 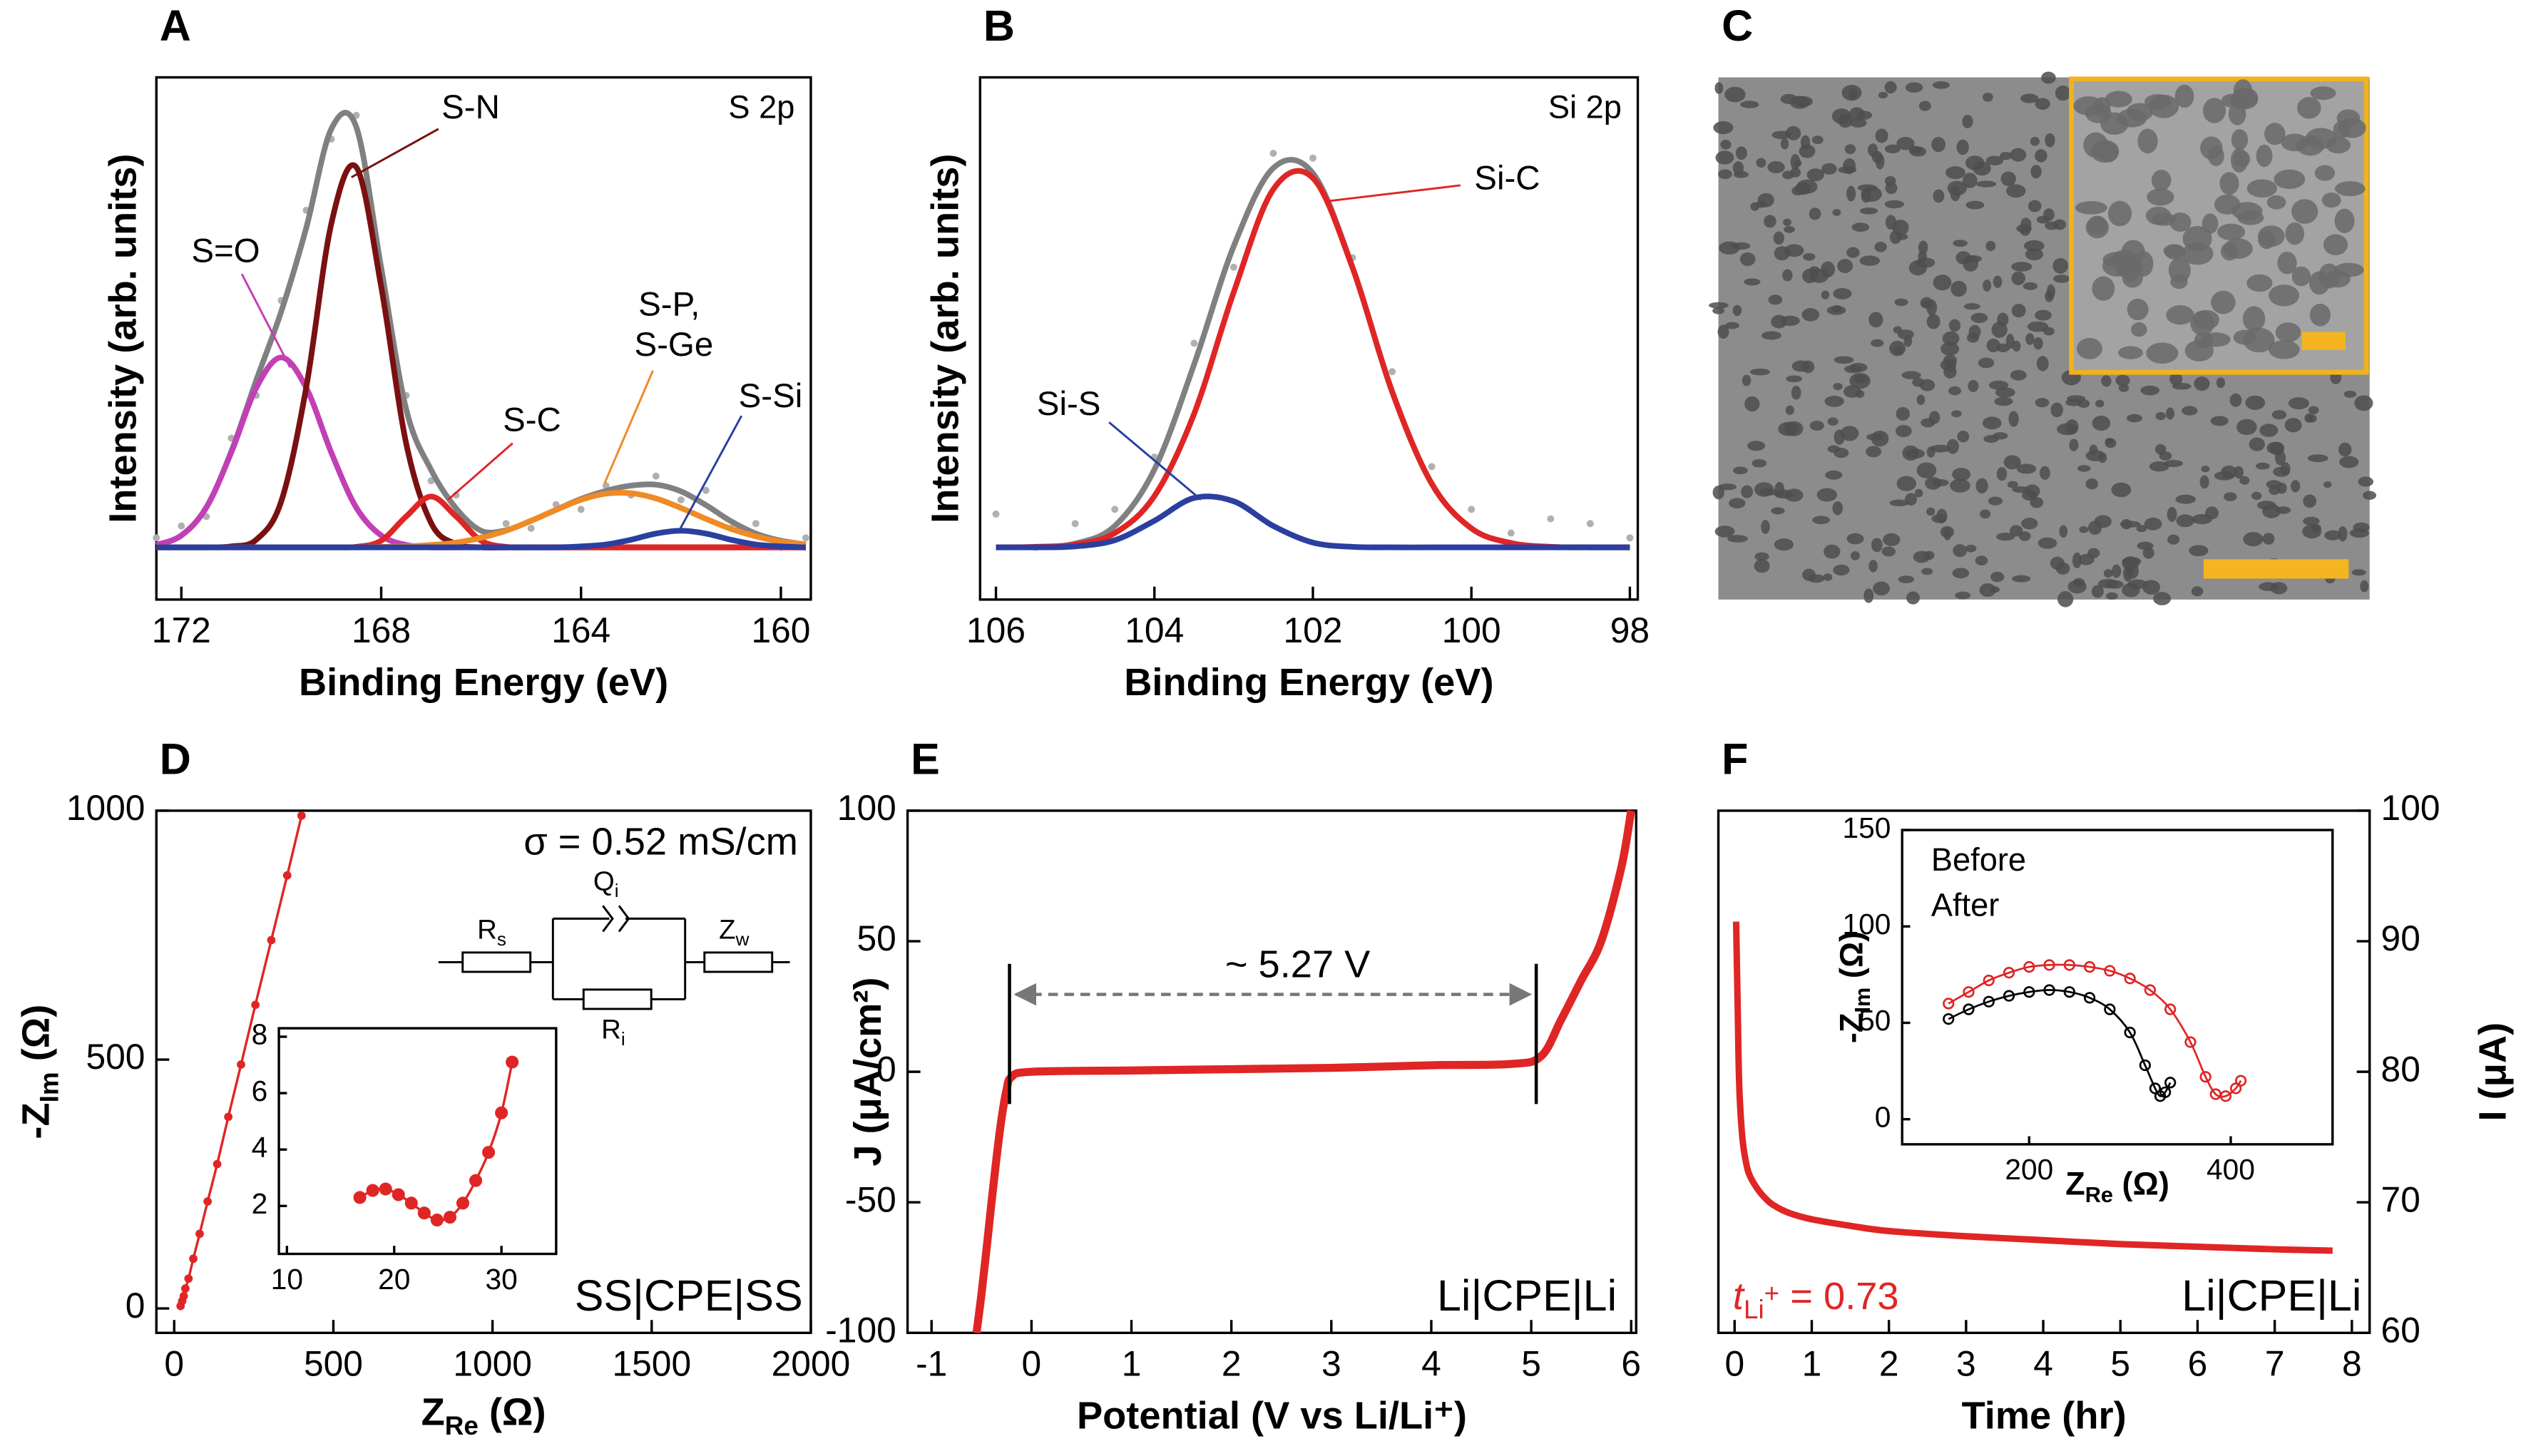 I want to click on x-tick-label: 6, so click(x=2198, y=1364).